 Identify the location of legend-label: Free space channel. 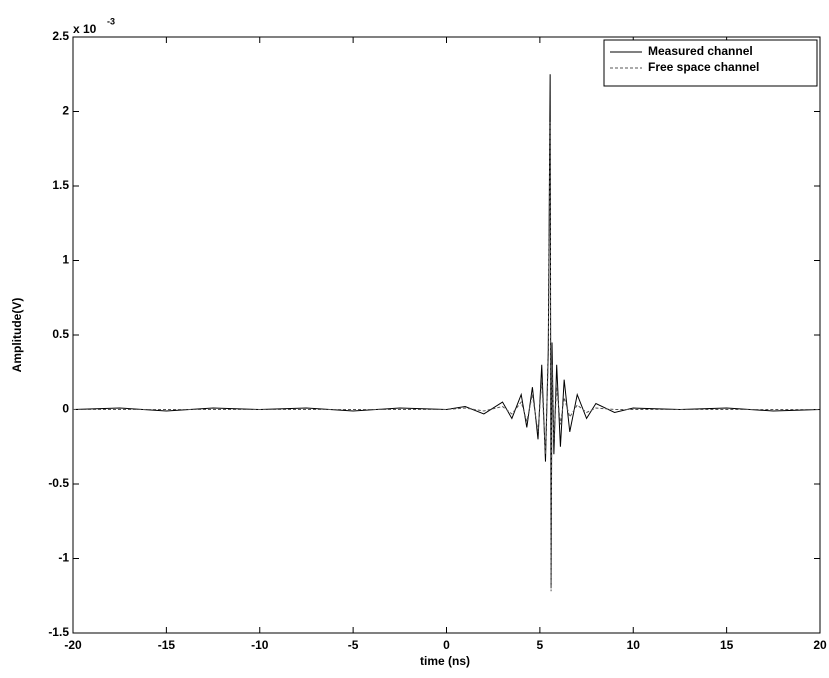
(703, 67).